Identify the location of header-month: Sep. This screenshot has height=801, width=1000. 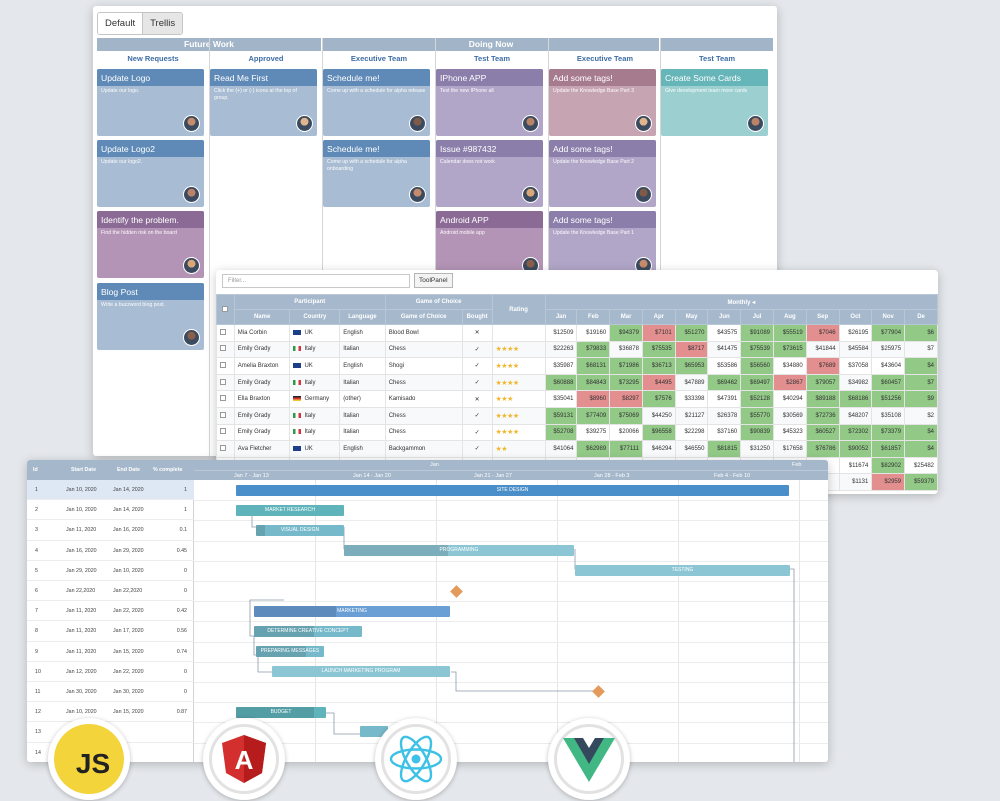
(822, 317).